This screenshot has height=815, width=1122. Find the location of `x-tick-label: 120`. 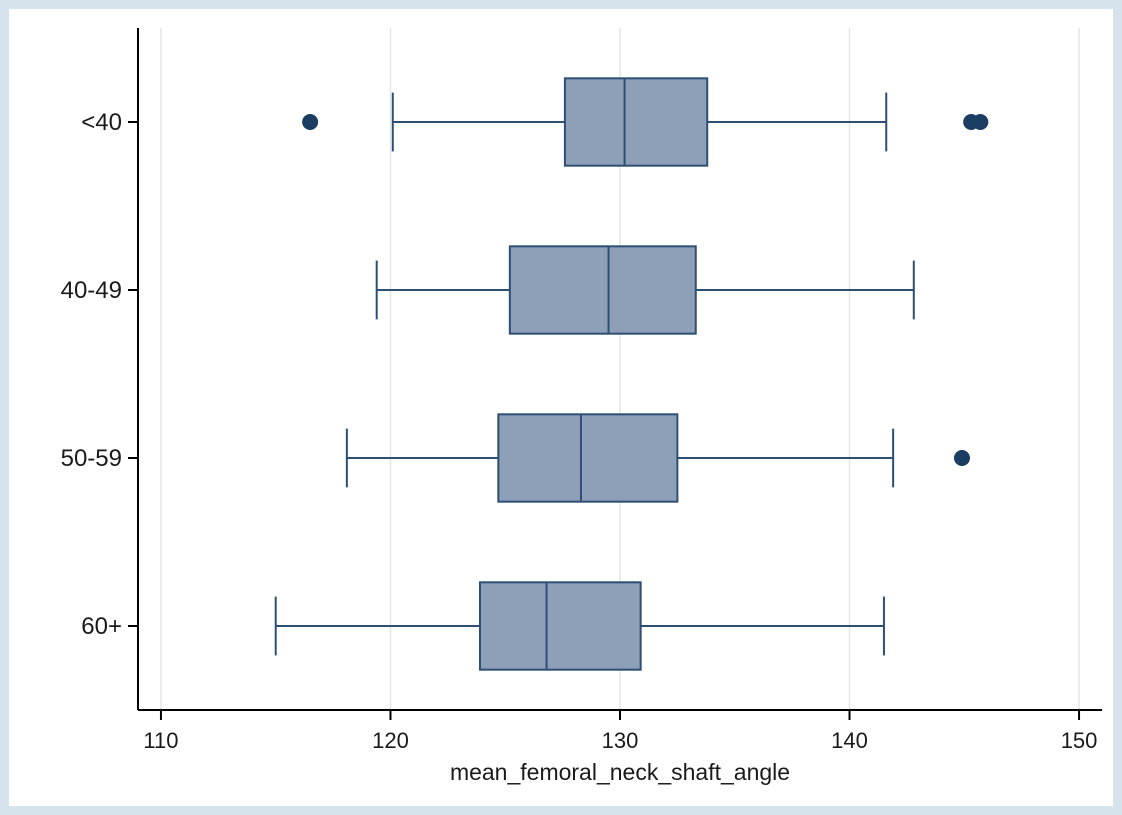

x-tick-label: 120 is located at coordinates (390, 740).